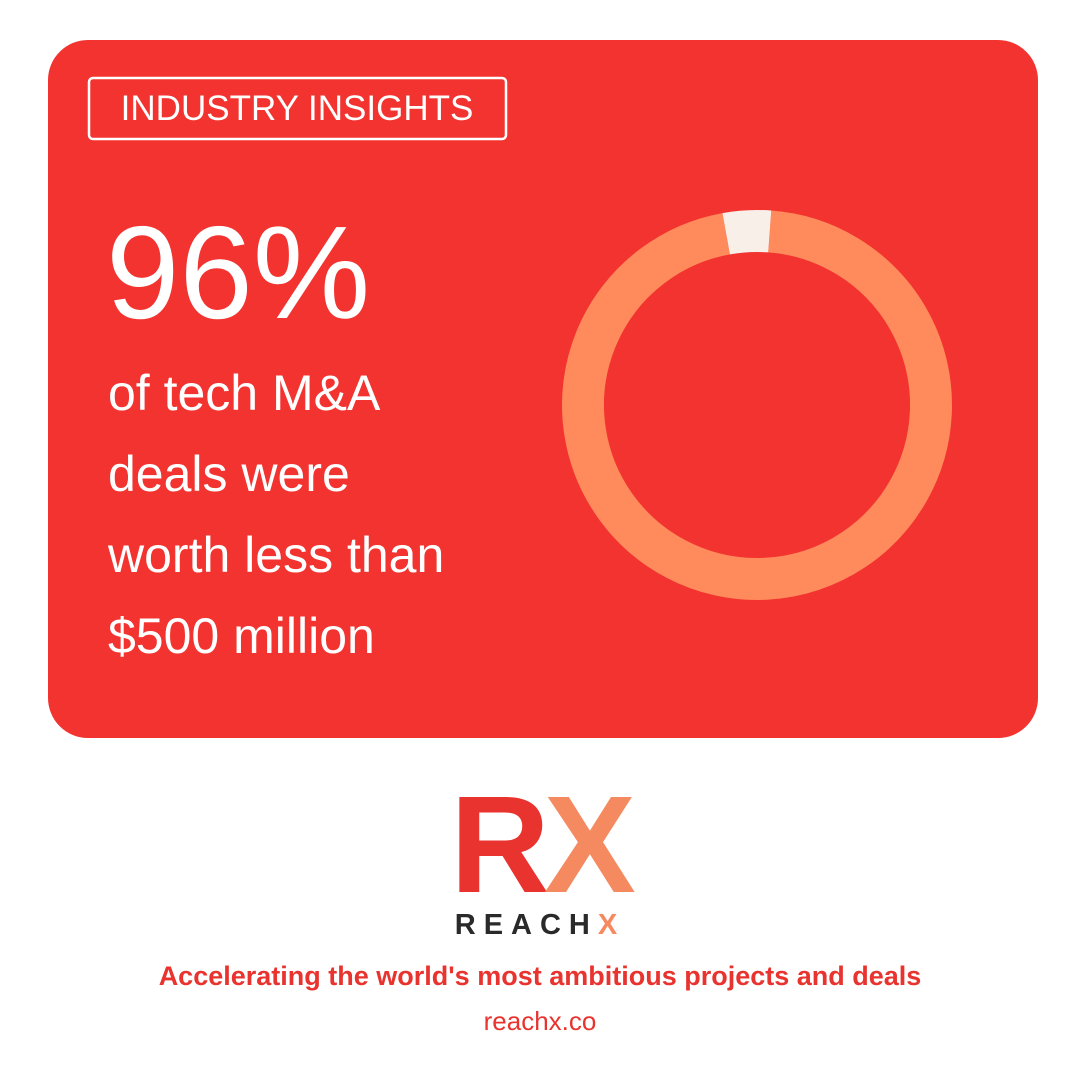  I want to click on stat-value: 96%, so click(238, 272).